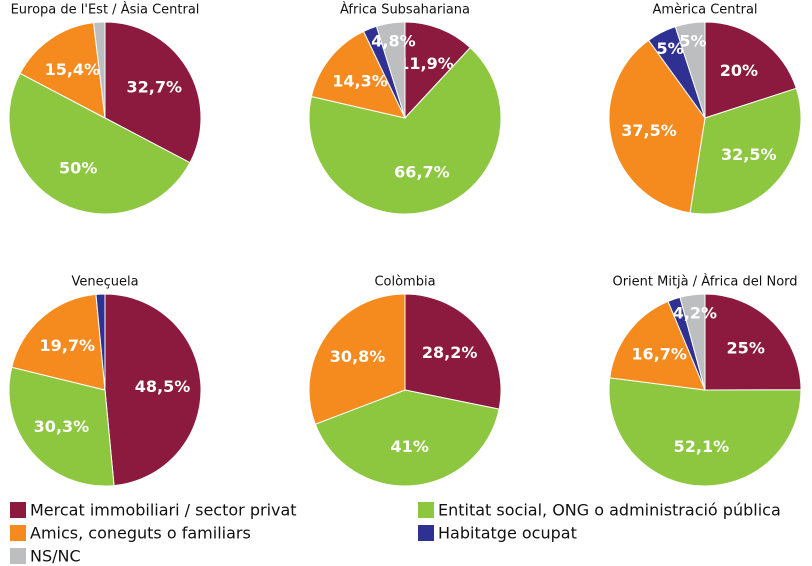  What do you see at coordinates (358, 356) in the screenshot?
I see `value-label: 30,8%` at bounding box center [358, 356].